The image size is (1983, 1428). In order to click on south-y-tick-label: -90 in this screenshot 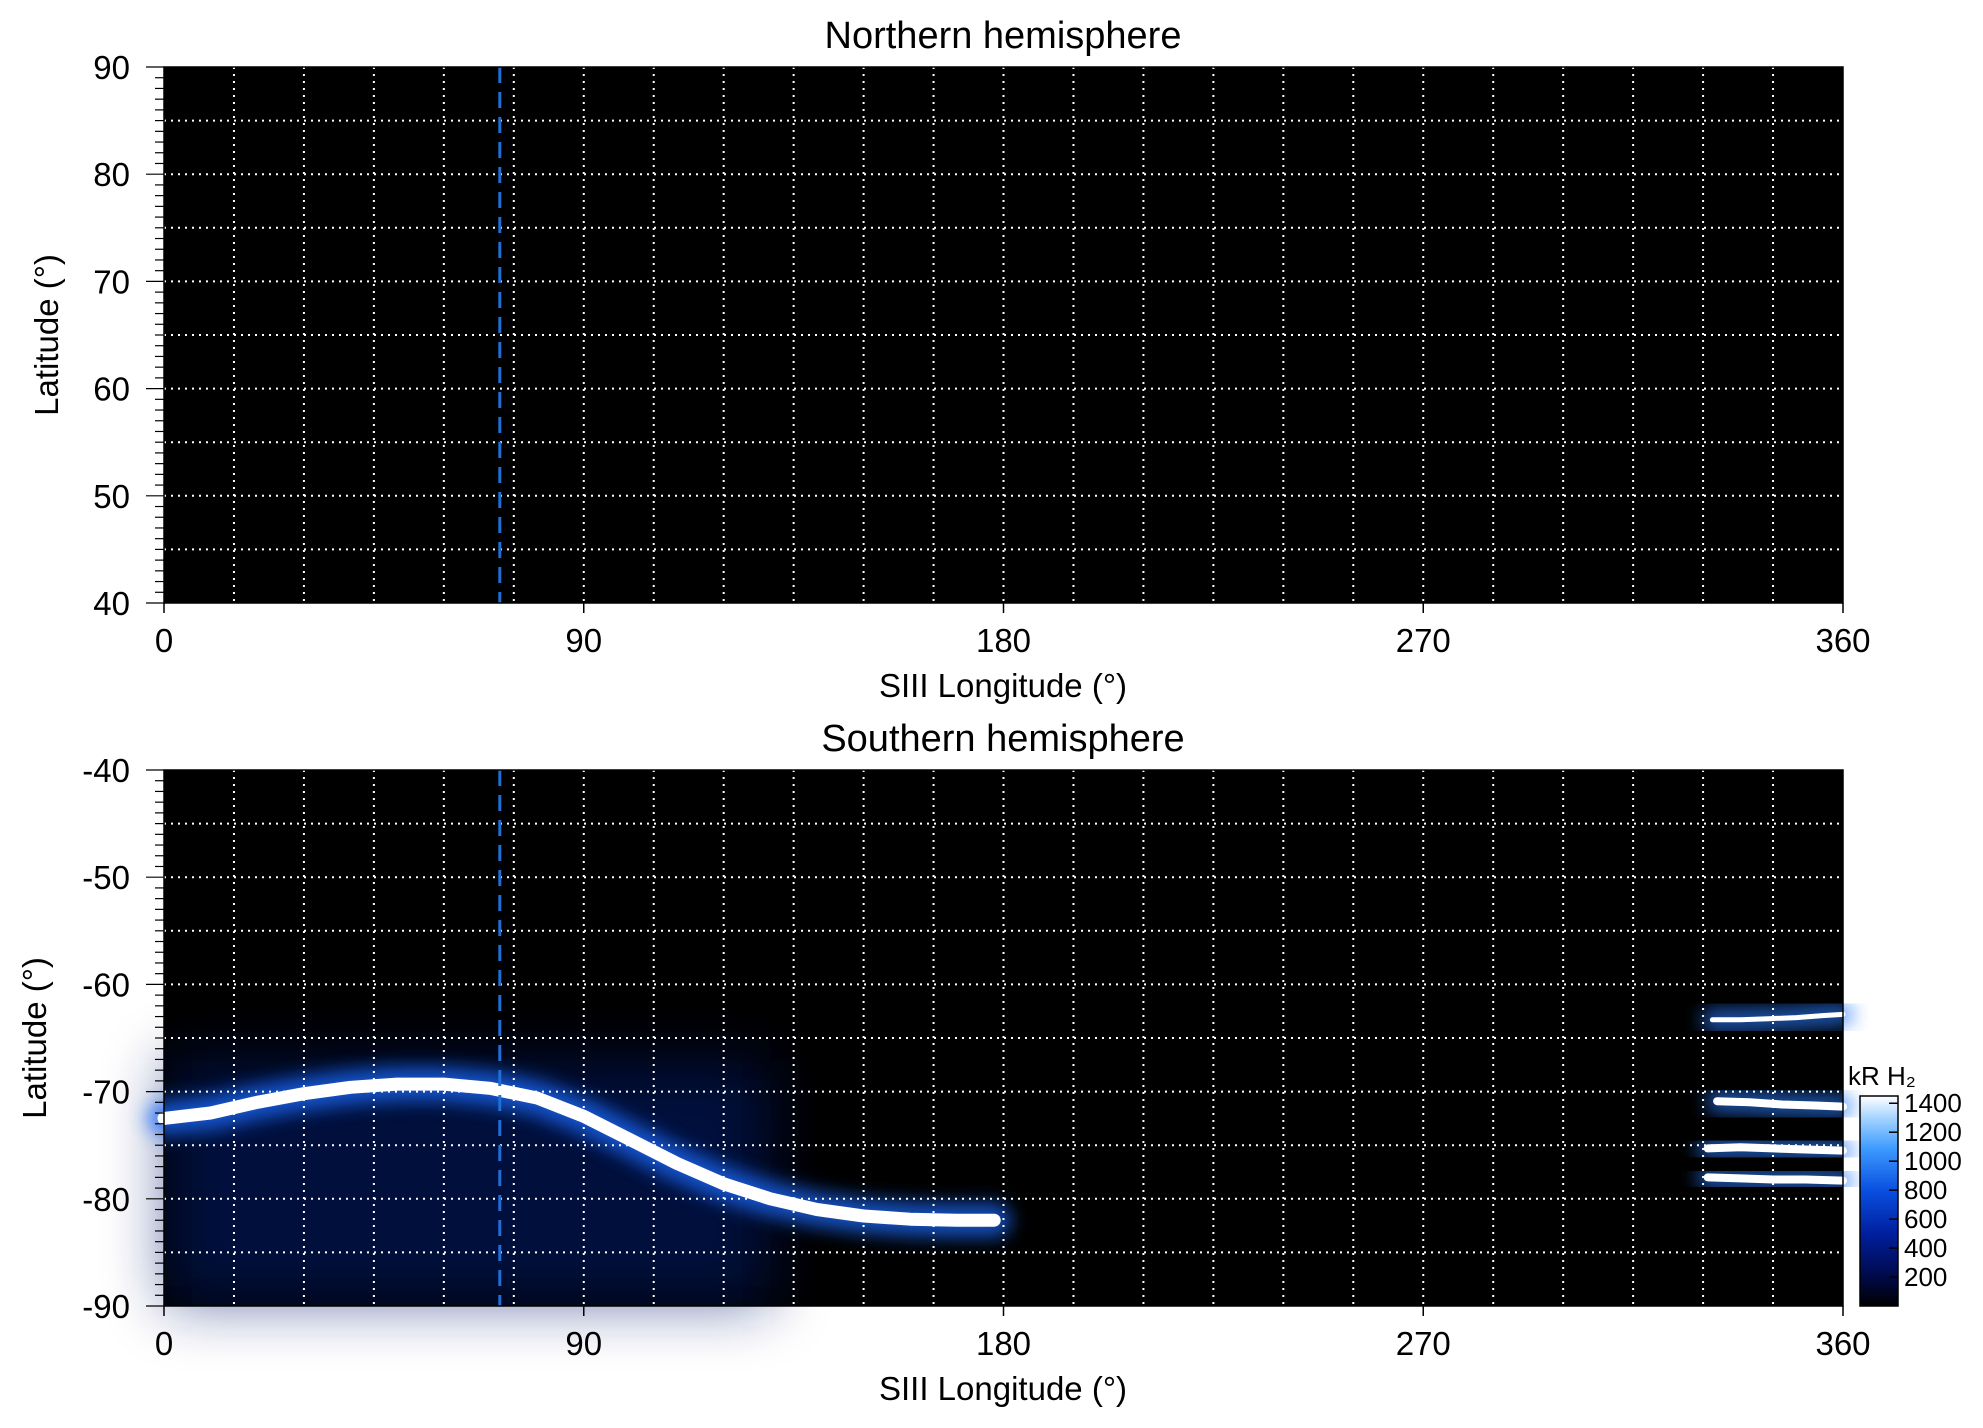, I will do `click(106, 1306)`.